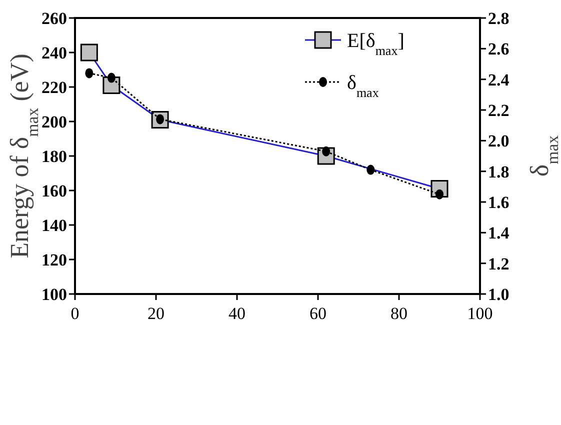 Image resolution: width=561 pixels, height=425 pixels. I want to click on y-tick-label: 120, so click(54, 260).